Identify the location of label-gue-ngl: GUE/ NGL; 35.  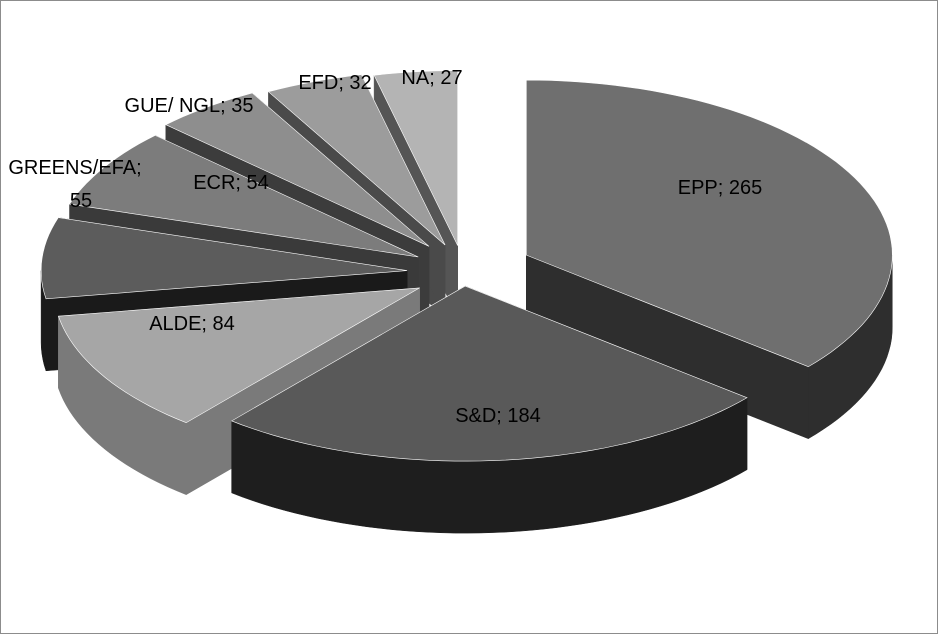
(189, 106).